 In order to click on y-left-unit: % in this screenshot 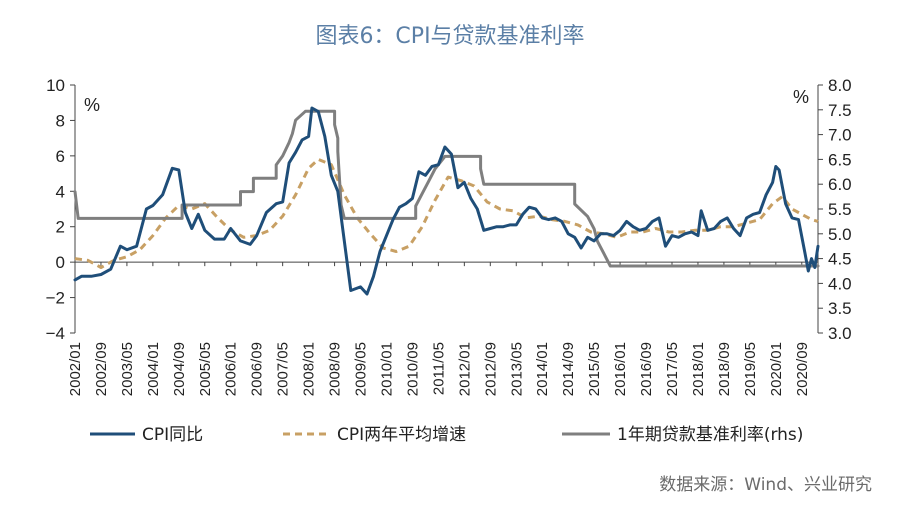, I will do `click(92, 105)`.